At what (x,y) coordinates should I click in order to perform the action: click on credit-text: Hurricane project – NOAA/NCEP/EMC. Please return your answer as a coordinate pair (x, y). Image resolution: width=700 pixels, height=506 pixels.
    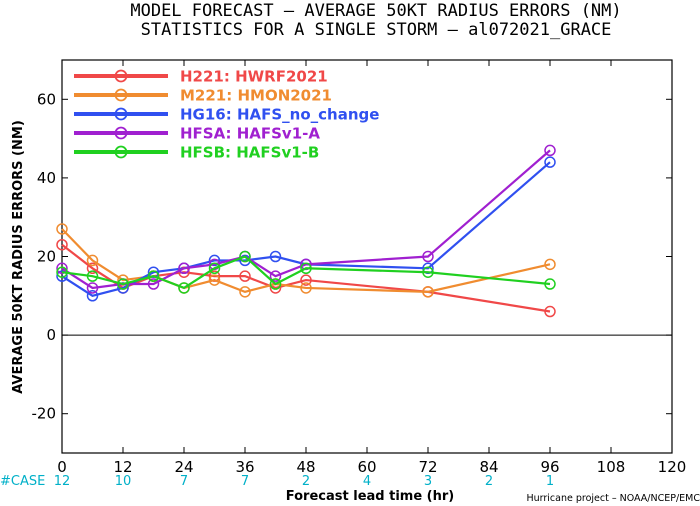
    Looking at the image, I should click on (613, 498).